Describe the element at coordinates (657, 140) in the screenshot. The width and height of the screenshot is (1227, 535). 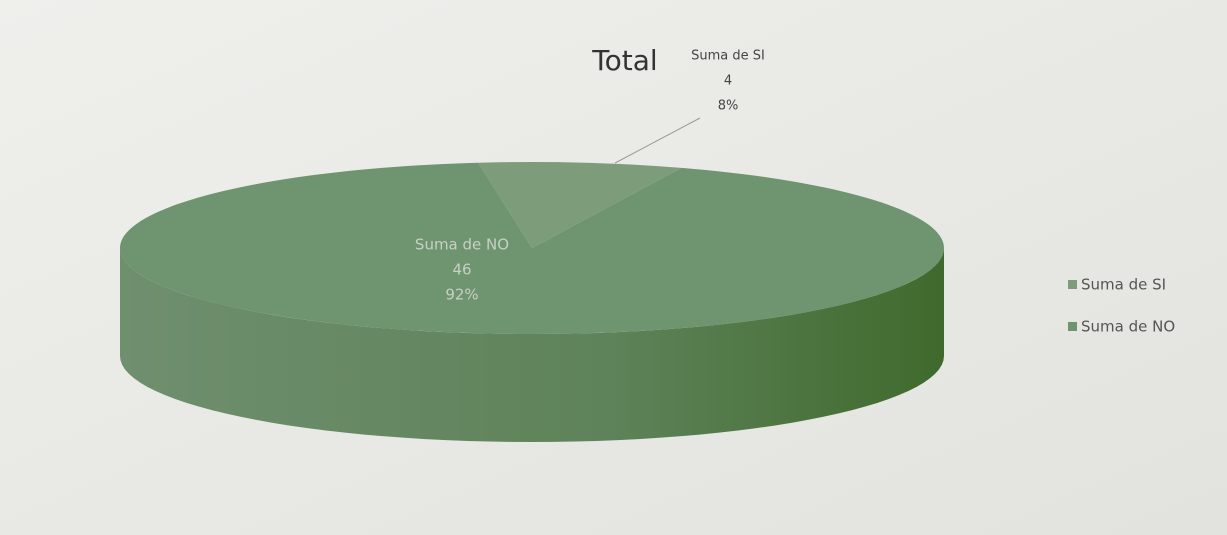
I see `leader-line` at that location.